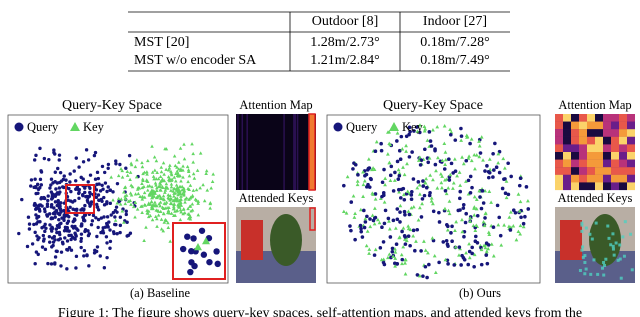 The image size is (640, 317). I want to click on table, so click(319, 41).